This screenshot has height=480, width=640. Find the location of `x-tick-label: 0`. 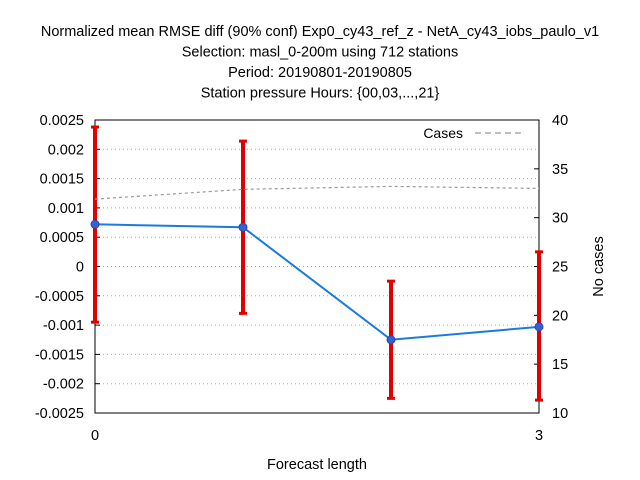

x-tick-label: 0 is located at coordinates (95, 436).